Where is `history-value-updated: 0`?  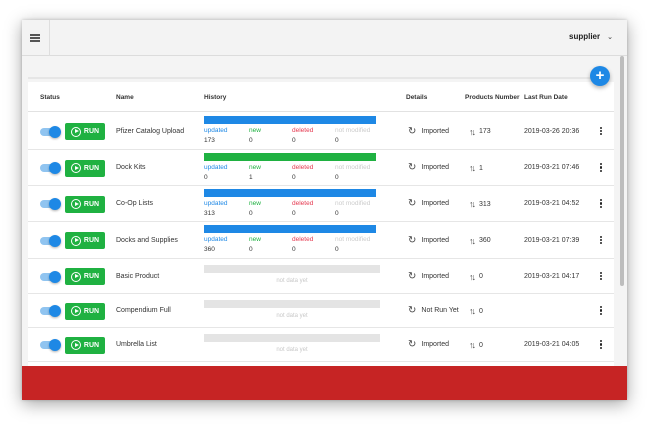 history-value-updated: 0 is located at coordinates (206, 177).